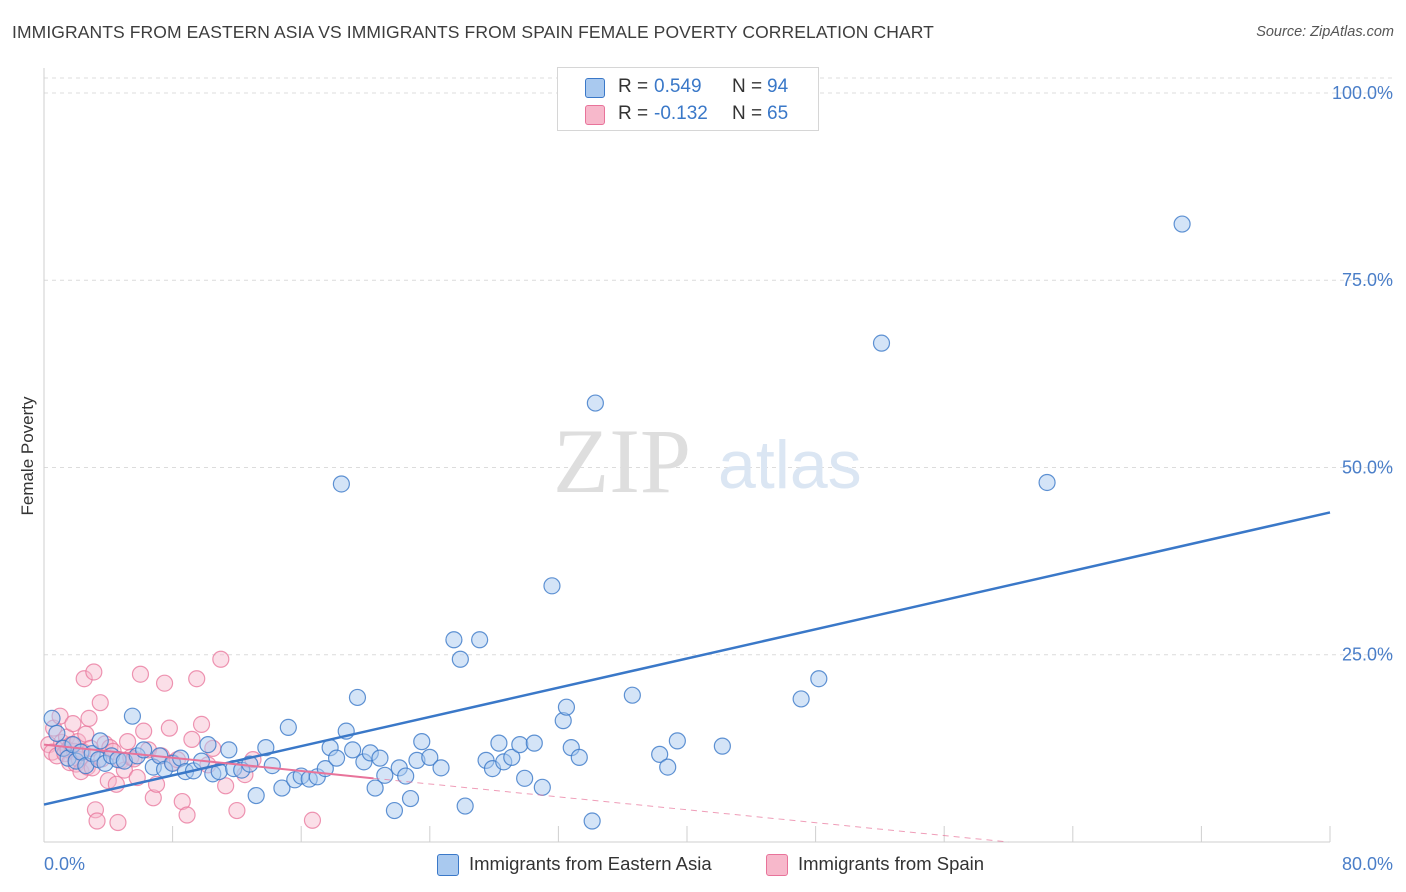 This screenshot has width=1406, height=892. I want to click on y-tick-label-1: 50.0%, so click(1367, 467).